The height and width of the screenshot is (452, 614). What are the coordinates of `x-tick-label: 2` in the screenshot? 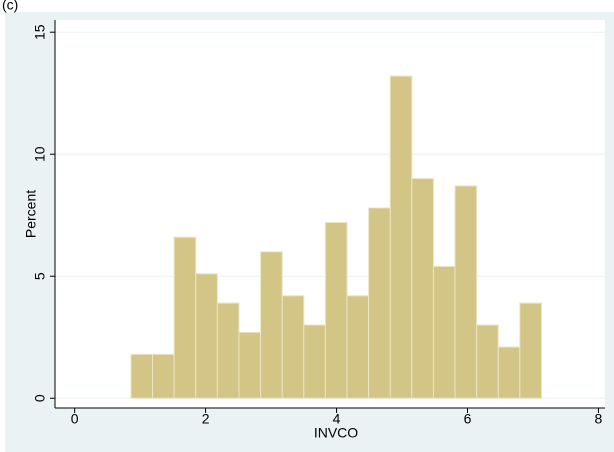 It's located at (206, 419).